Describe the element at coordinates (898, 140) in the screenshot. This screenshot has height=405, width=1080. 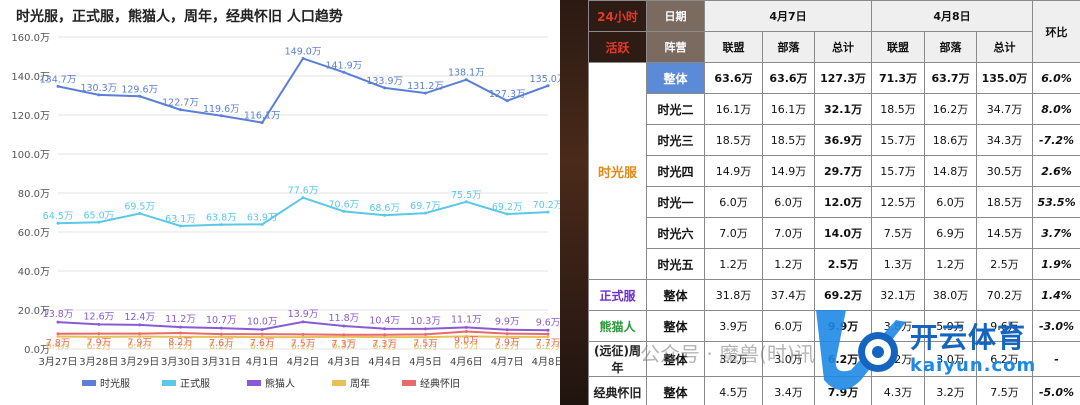
I see `table-cell: 15.7万` at that location.